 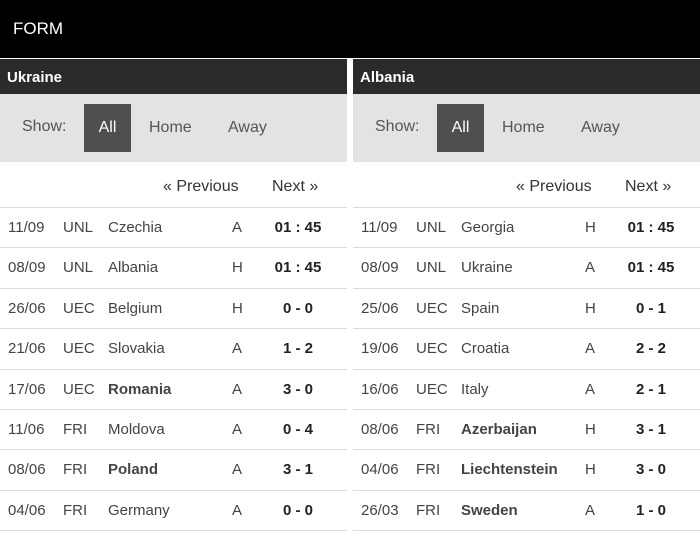 What do you see at coordinates (173, 430) in the screenshot?
I see `match-row: 11/06 FRI Moldova A 0 - 4` at bounding box center [173, 430].